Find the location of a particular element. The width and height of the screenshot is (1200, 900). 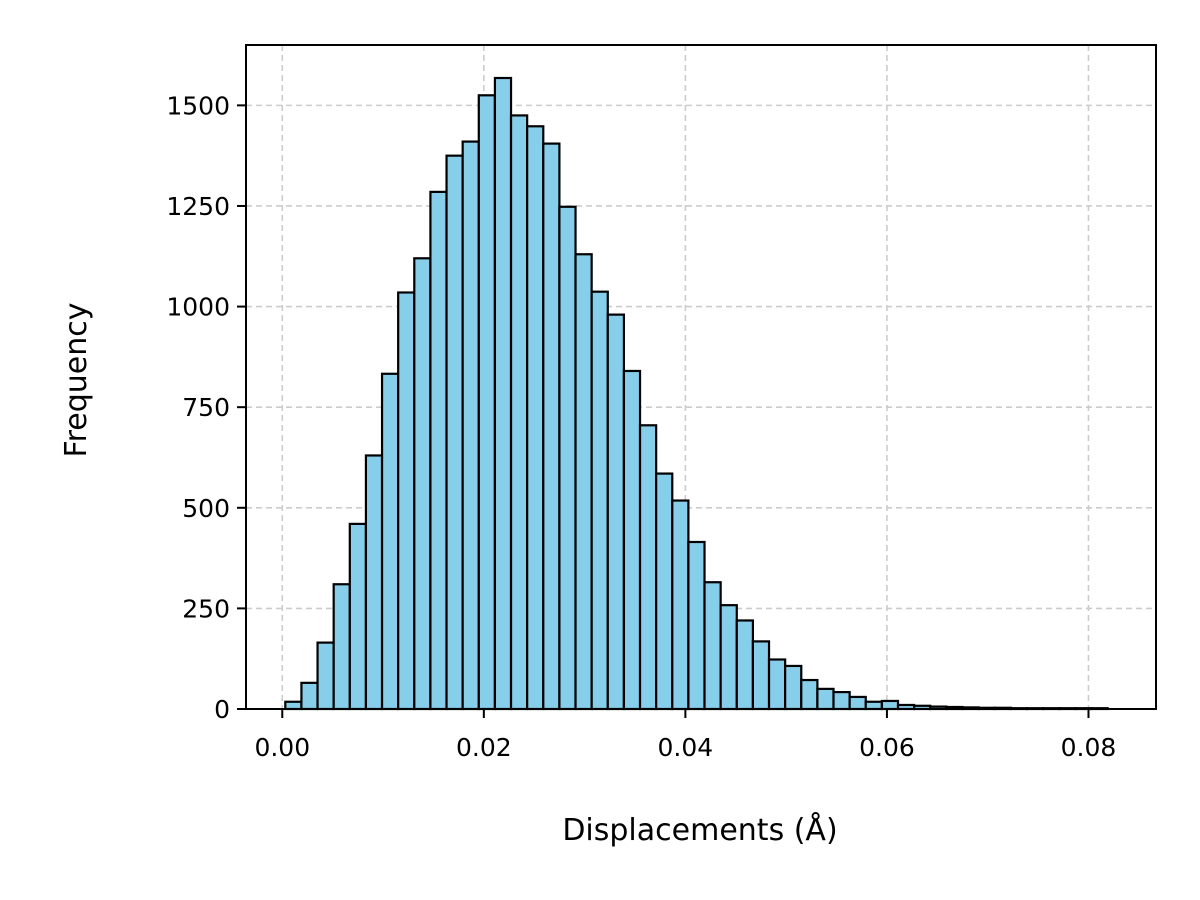

x-tick-label: 0.04 is located at coordinates (686, 747).